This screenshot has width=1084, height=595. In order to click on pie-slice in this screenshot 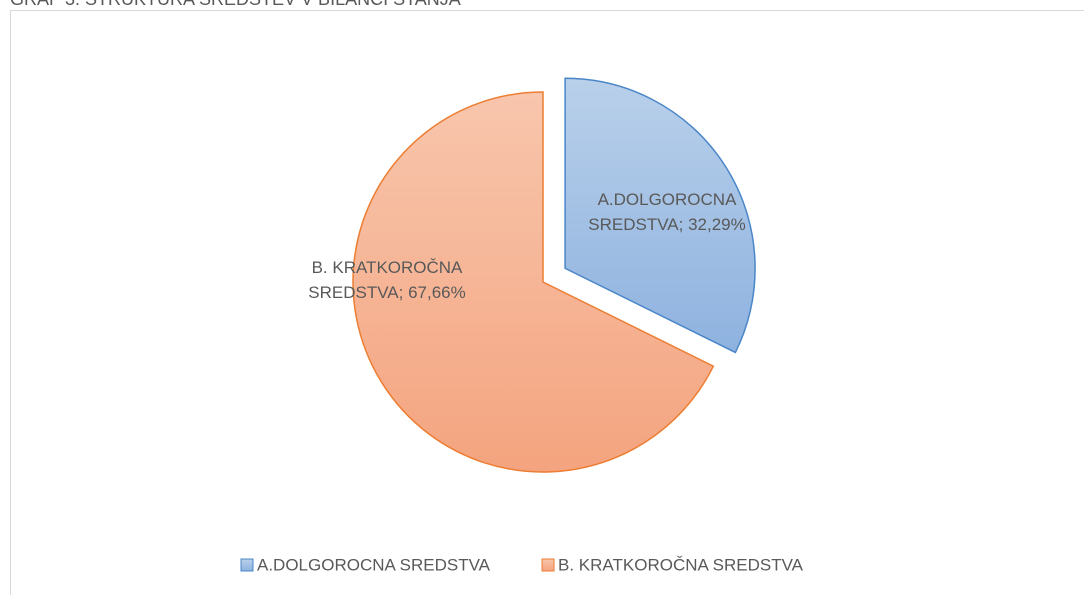, I will do `click(660, 215)`.